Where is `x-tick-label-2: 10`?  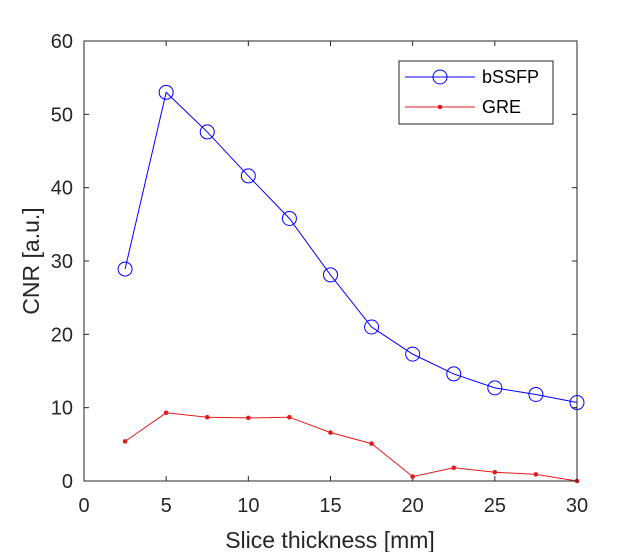 x-tick-label-2: 10 is located at coordinates (248, 506).